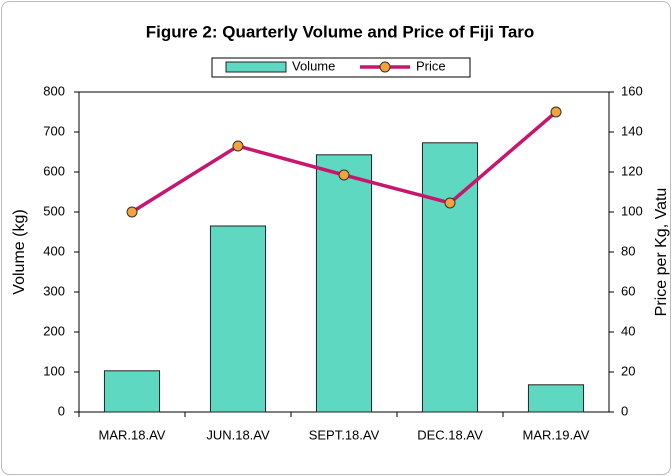  What do you see at coordinates (624, 410) in the screenshot?
I see `y2-tick-label: 0` at bounding box center [624, 410].